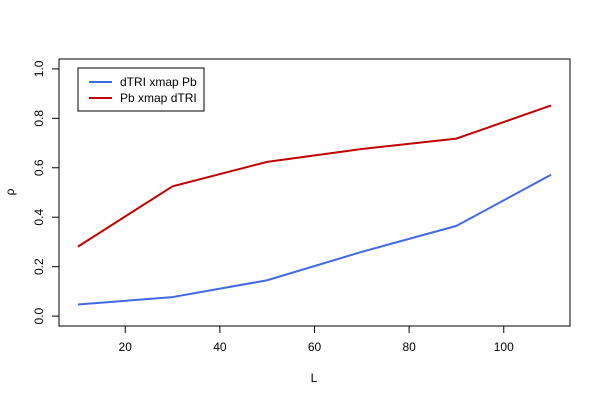  I want to click on y-tick-label: 0.0, so click(39, 315).